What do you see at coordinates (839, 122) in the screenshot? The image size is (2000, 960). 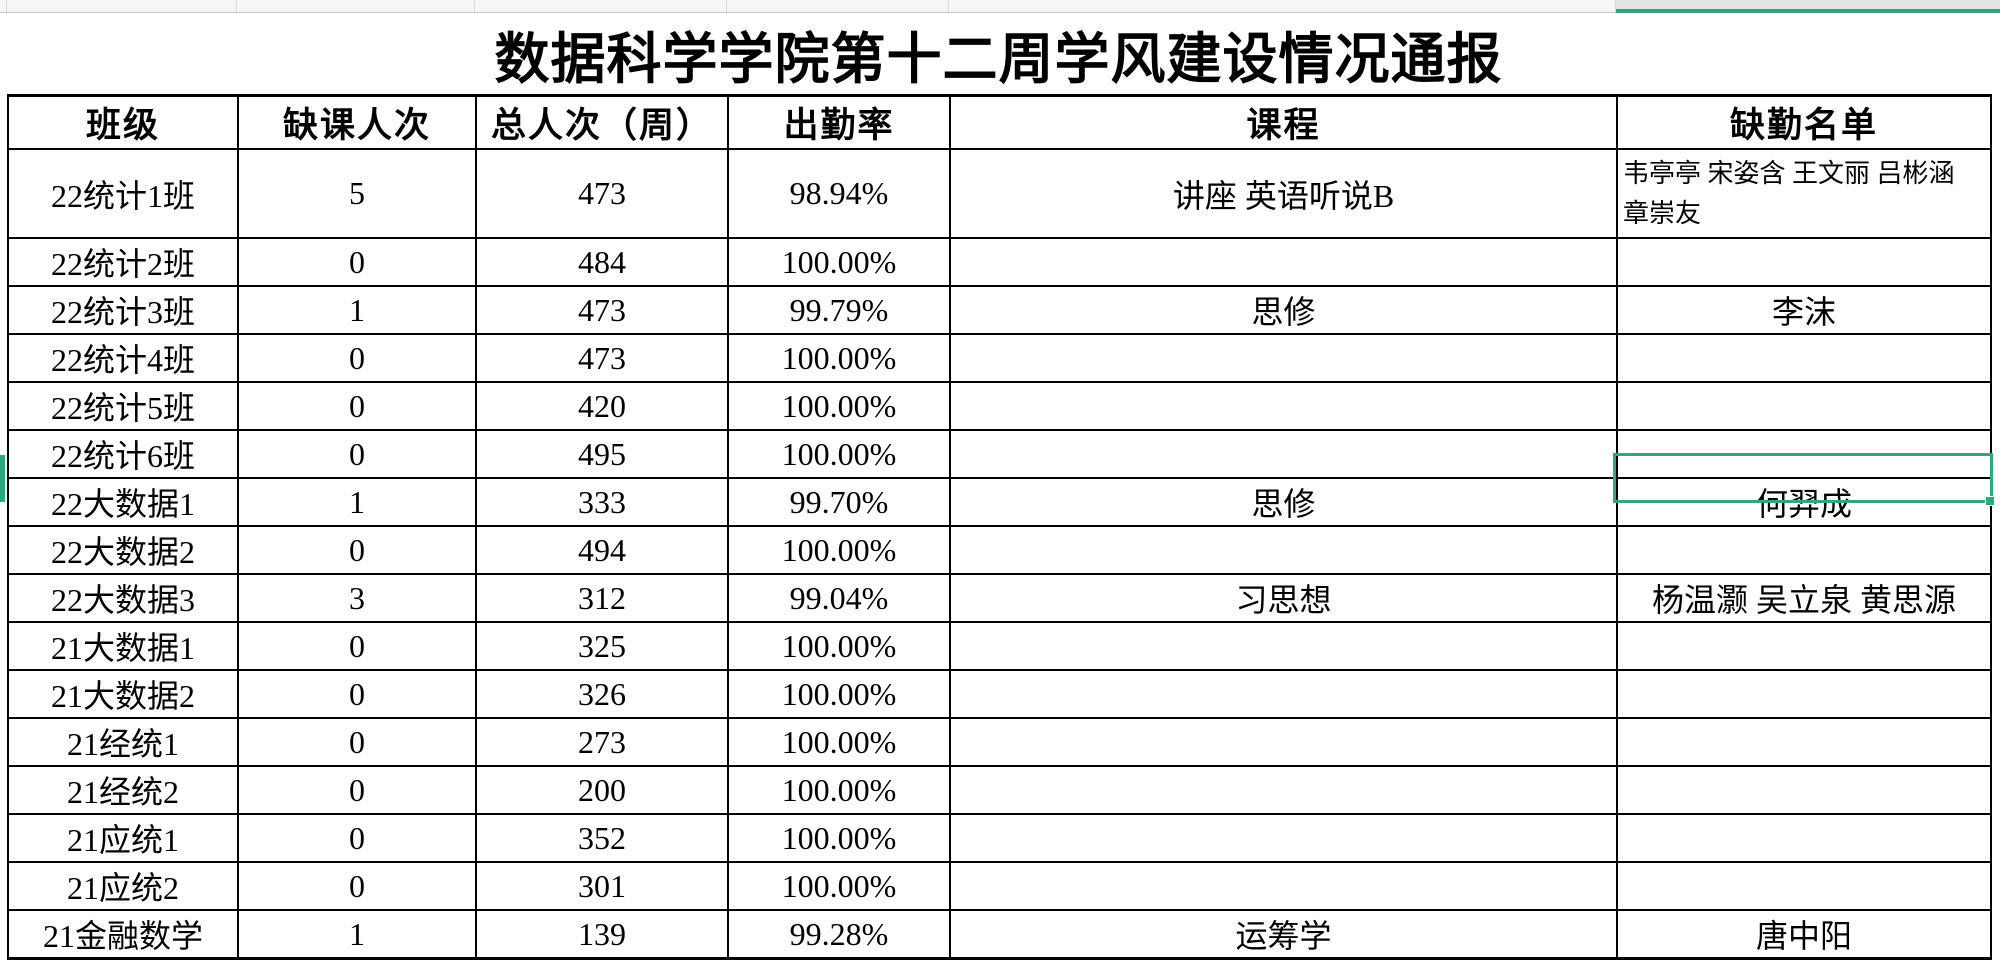 I see `header-rate: 出勤率` at bounding box center [839, 122].